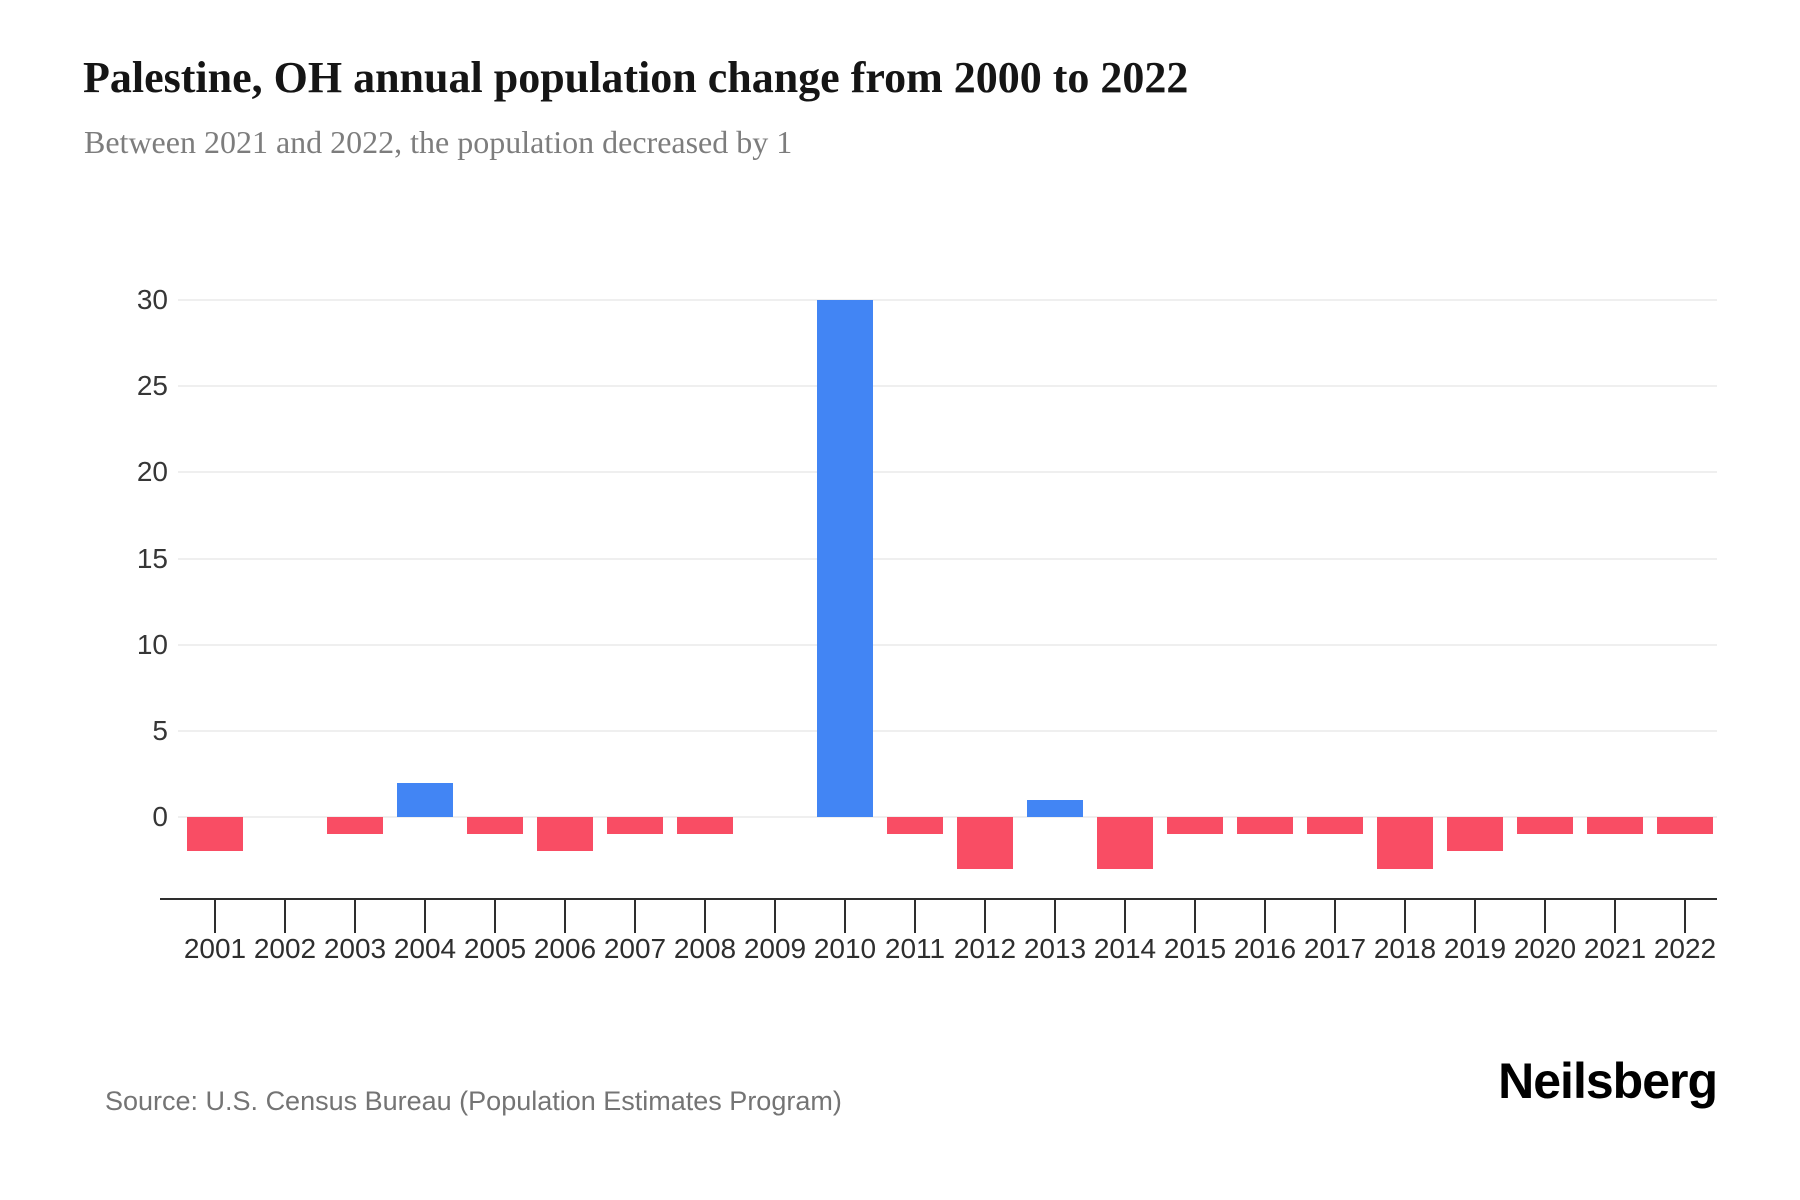 Image resolution: width=1800 pixels, height=1200 pixels. What do you see at coordinates (1195, 825) in the screenshot?
I see `bar-2015` at bounding box center [1195, 825].